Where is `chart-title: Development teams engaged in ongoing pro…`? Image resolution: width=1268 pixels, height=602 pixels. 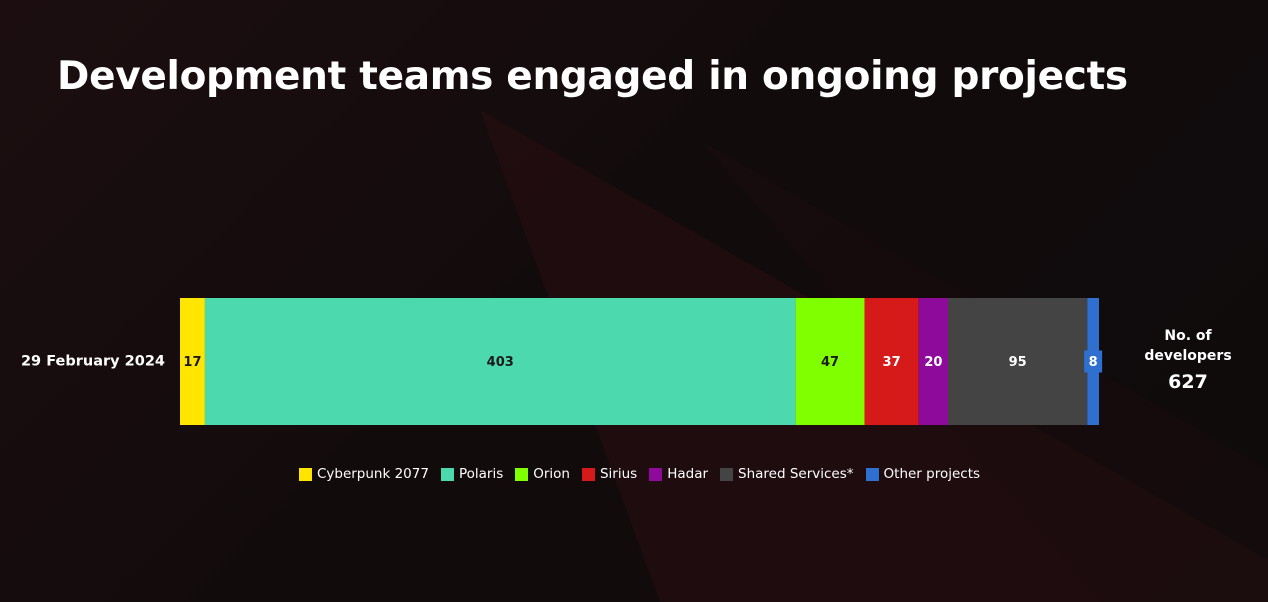
chart-title: Development teams engaged in ongoing pro… is located at coordinates (592, 76).